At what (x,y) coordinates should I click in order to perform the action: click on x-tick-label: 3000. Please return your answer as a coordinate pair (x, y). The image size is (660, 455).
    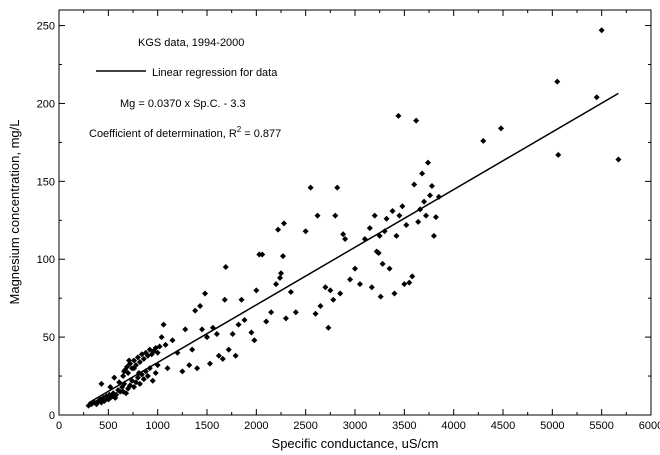
    Looking at the image, I should click on (355, 426).